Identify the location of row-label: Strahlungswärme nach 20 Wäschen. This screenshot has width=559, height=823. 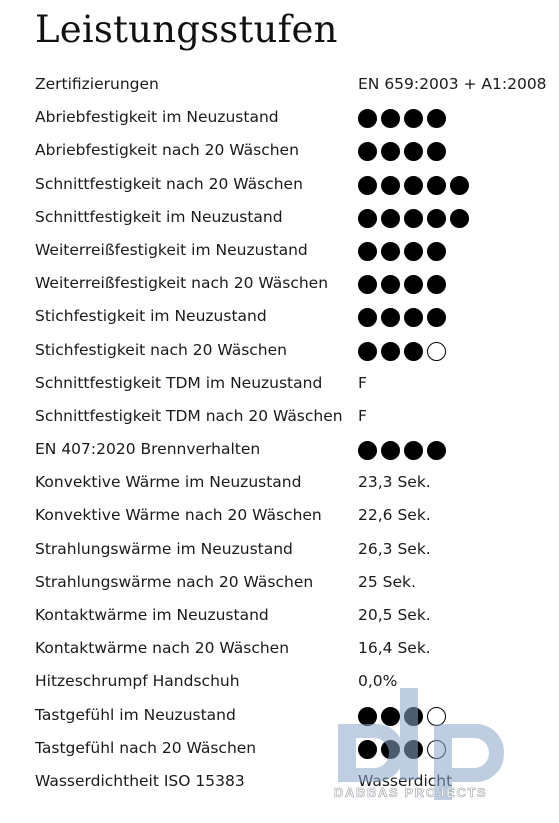
(174, 581).